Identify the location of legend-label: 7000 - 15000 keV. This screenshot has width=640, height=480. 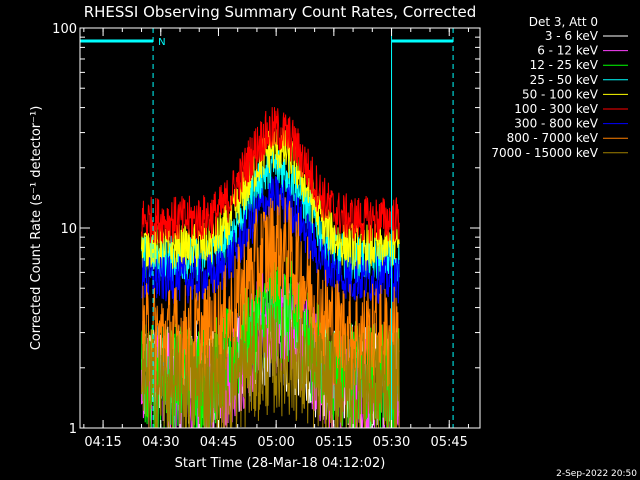
(544, 153).